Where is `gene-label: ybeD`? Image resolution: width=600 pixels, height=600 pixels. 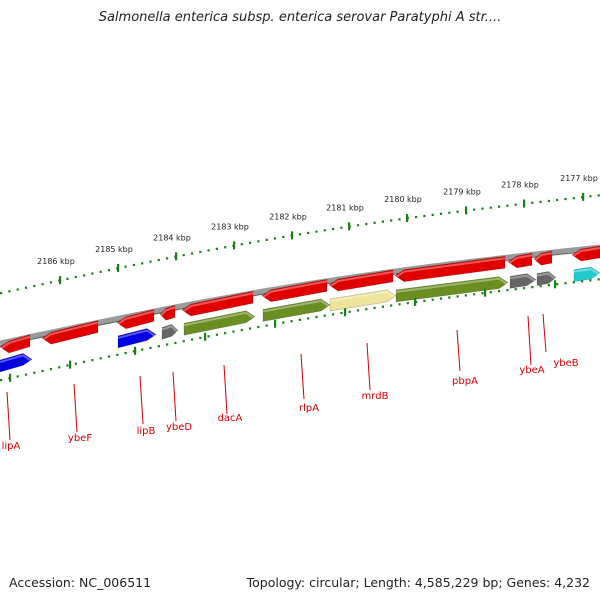 gene-label: ybeD is located at coordinates (179, 427).